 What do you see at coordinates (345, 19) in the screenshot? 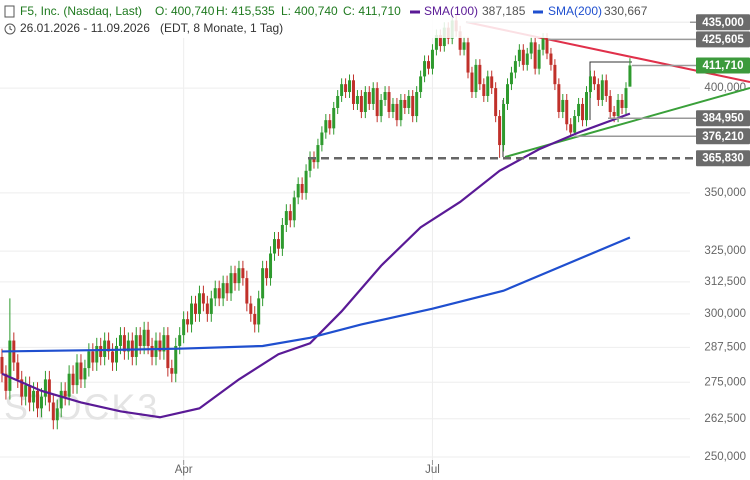
I see `header-background` at bounding box center [345, 19].